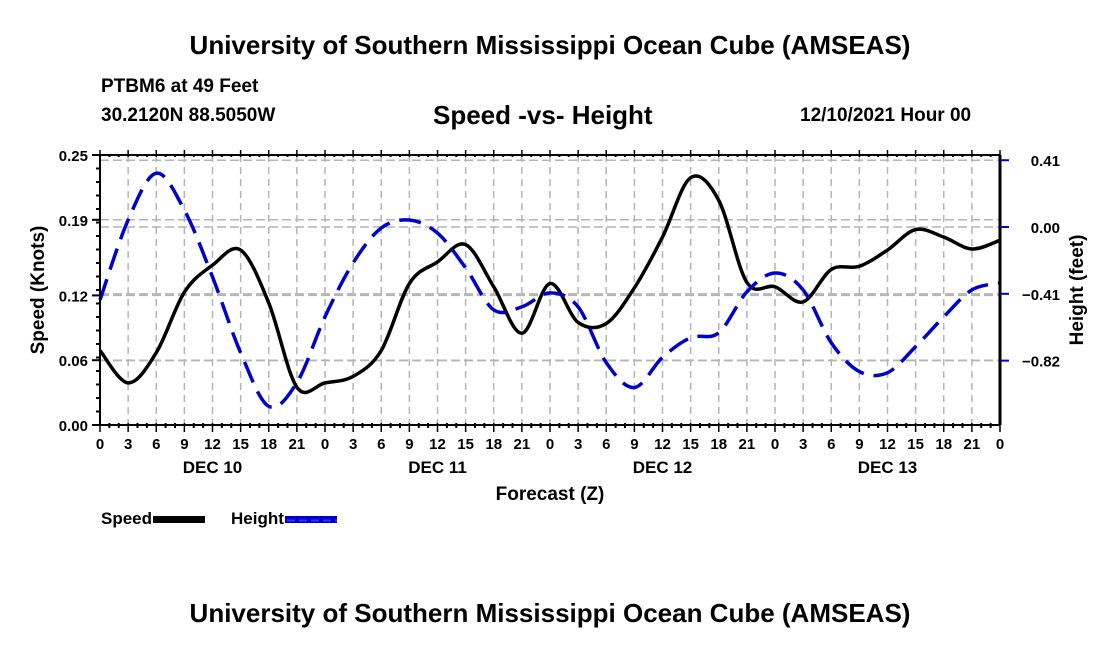 The height and width of the screenshot is (650, 1100). I want to click on y2-tick-label: −0.41, so click(1041, 295).